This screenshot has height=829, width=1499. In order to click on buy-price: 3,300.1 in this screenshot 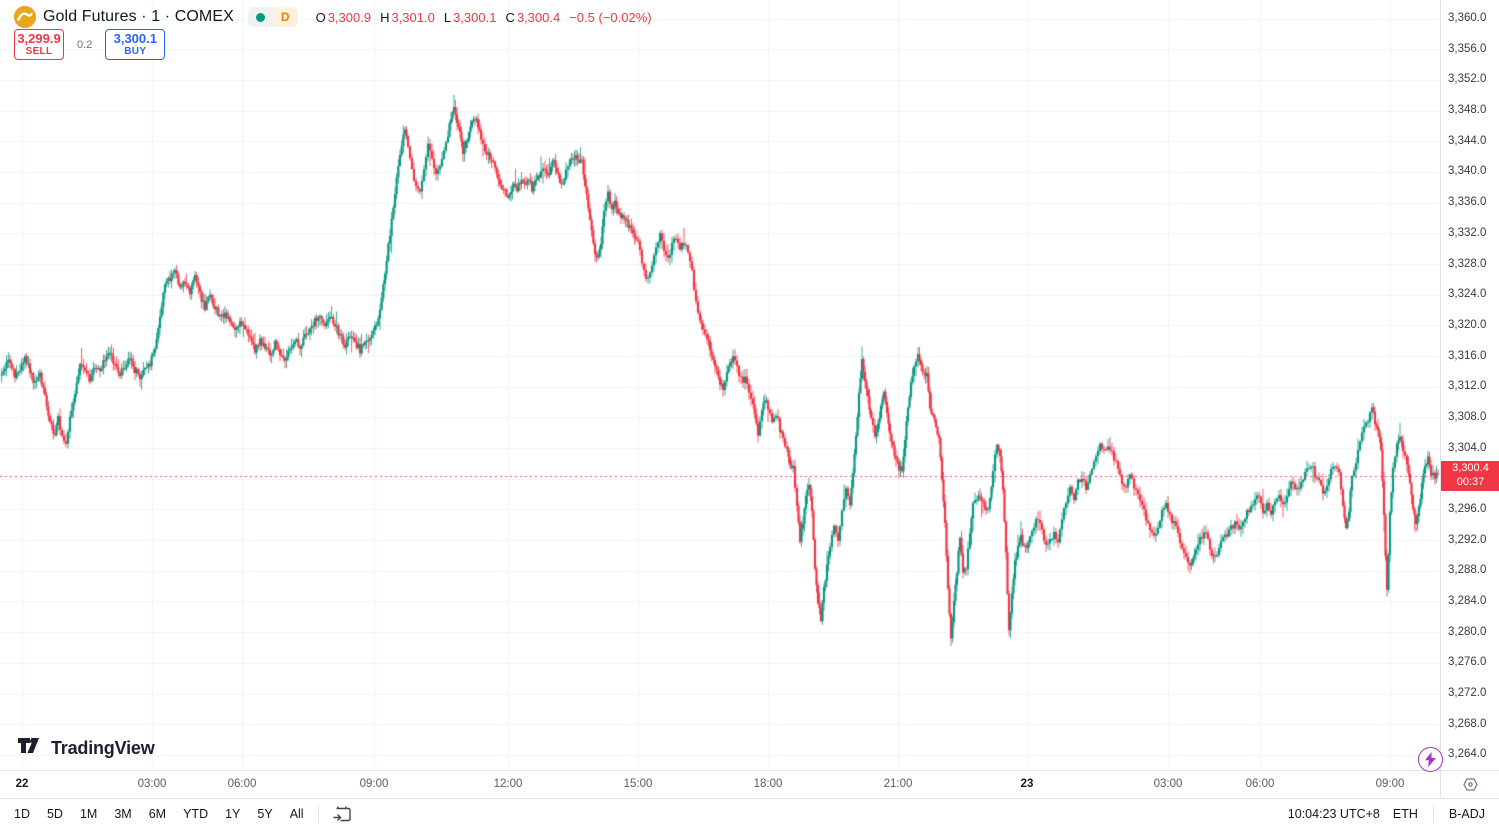, I will do `click(135, 38)`.